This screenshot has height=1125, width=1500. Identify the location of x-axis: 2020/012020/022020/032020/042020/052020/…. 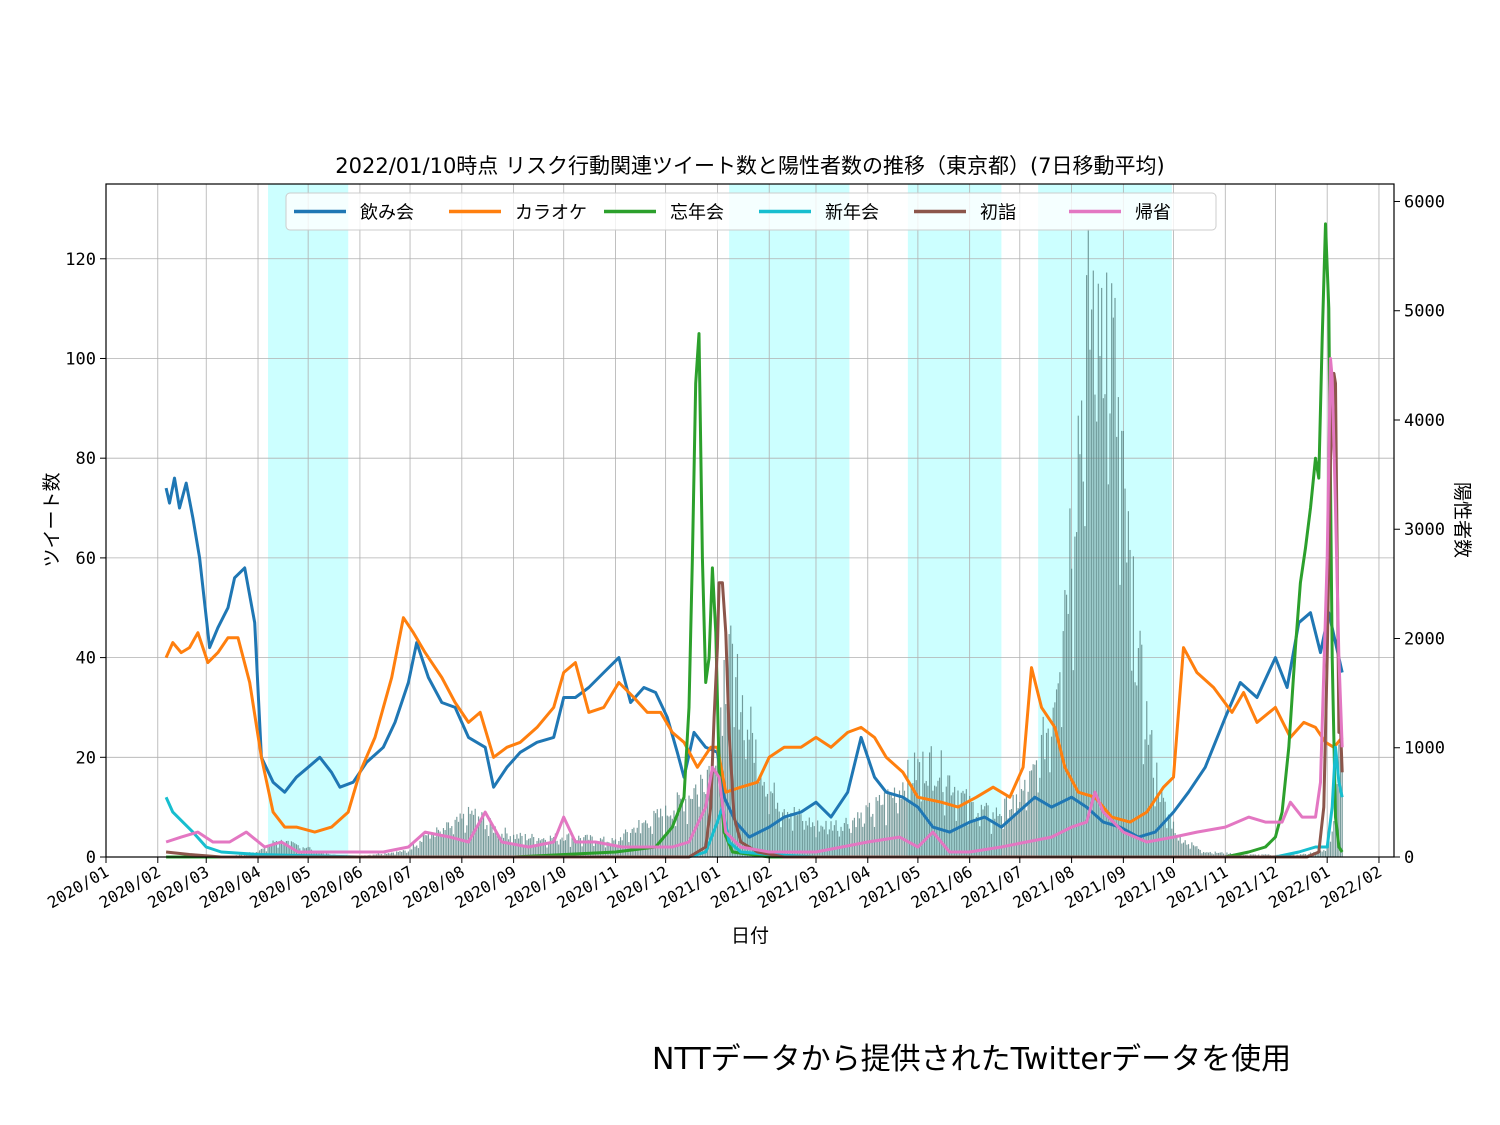
(714, 884).